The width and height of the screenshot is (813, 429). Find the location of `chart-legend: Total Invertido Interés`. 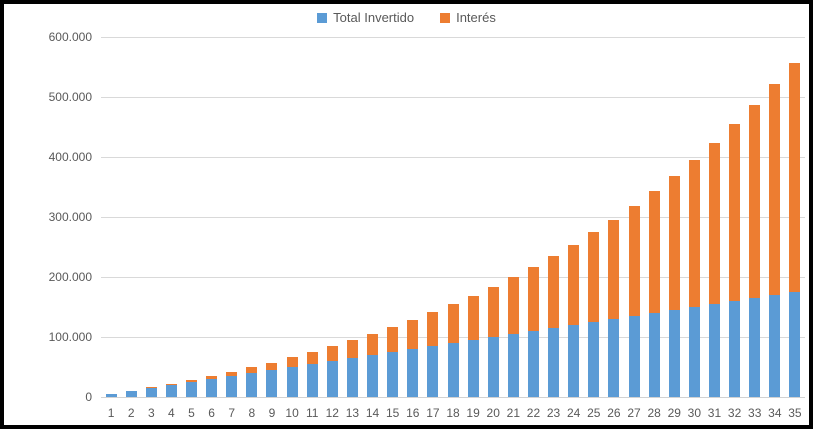

chart-legend: Total Invertido Interés is located at coordinates (406, 17).